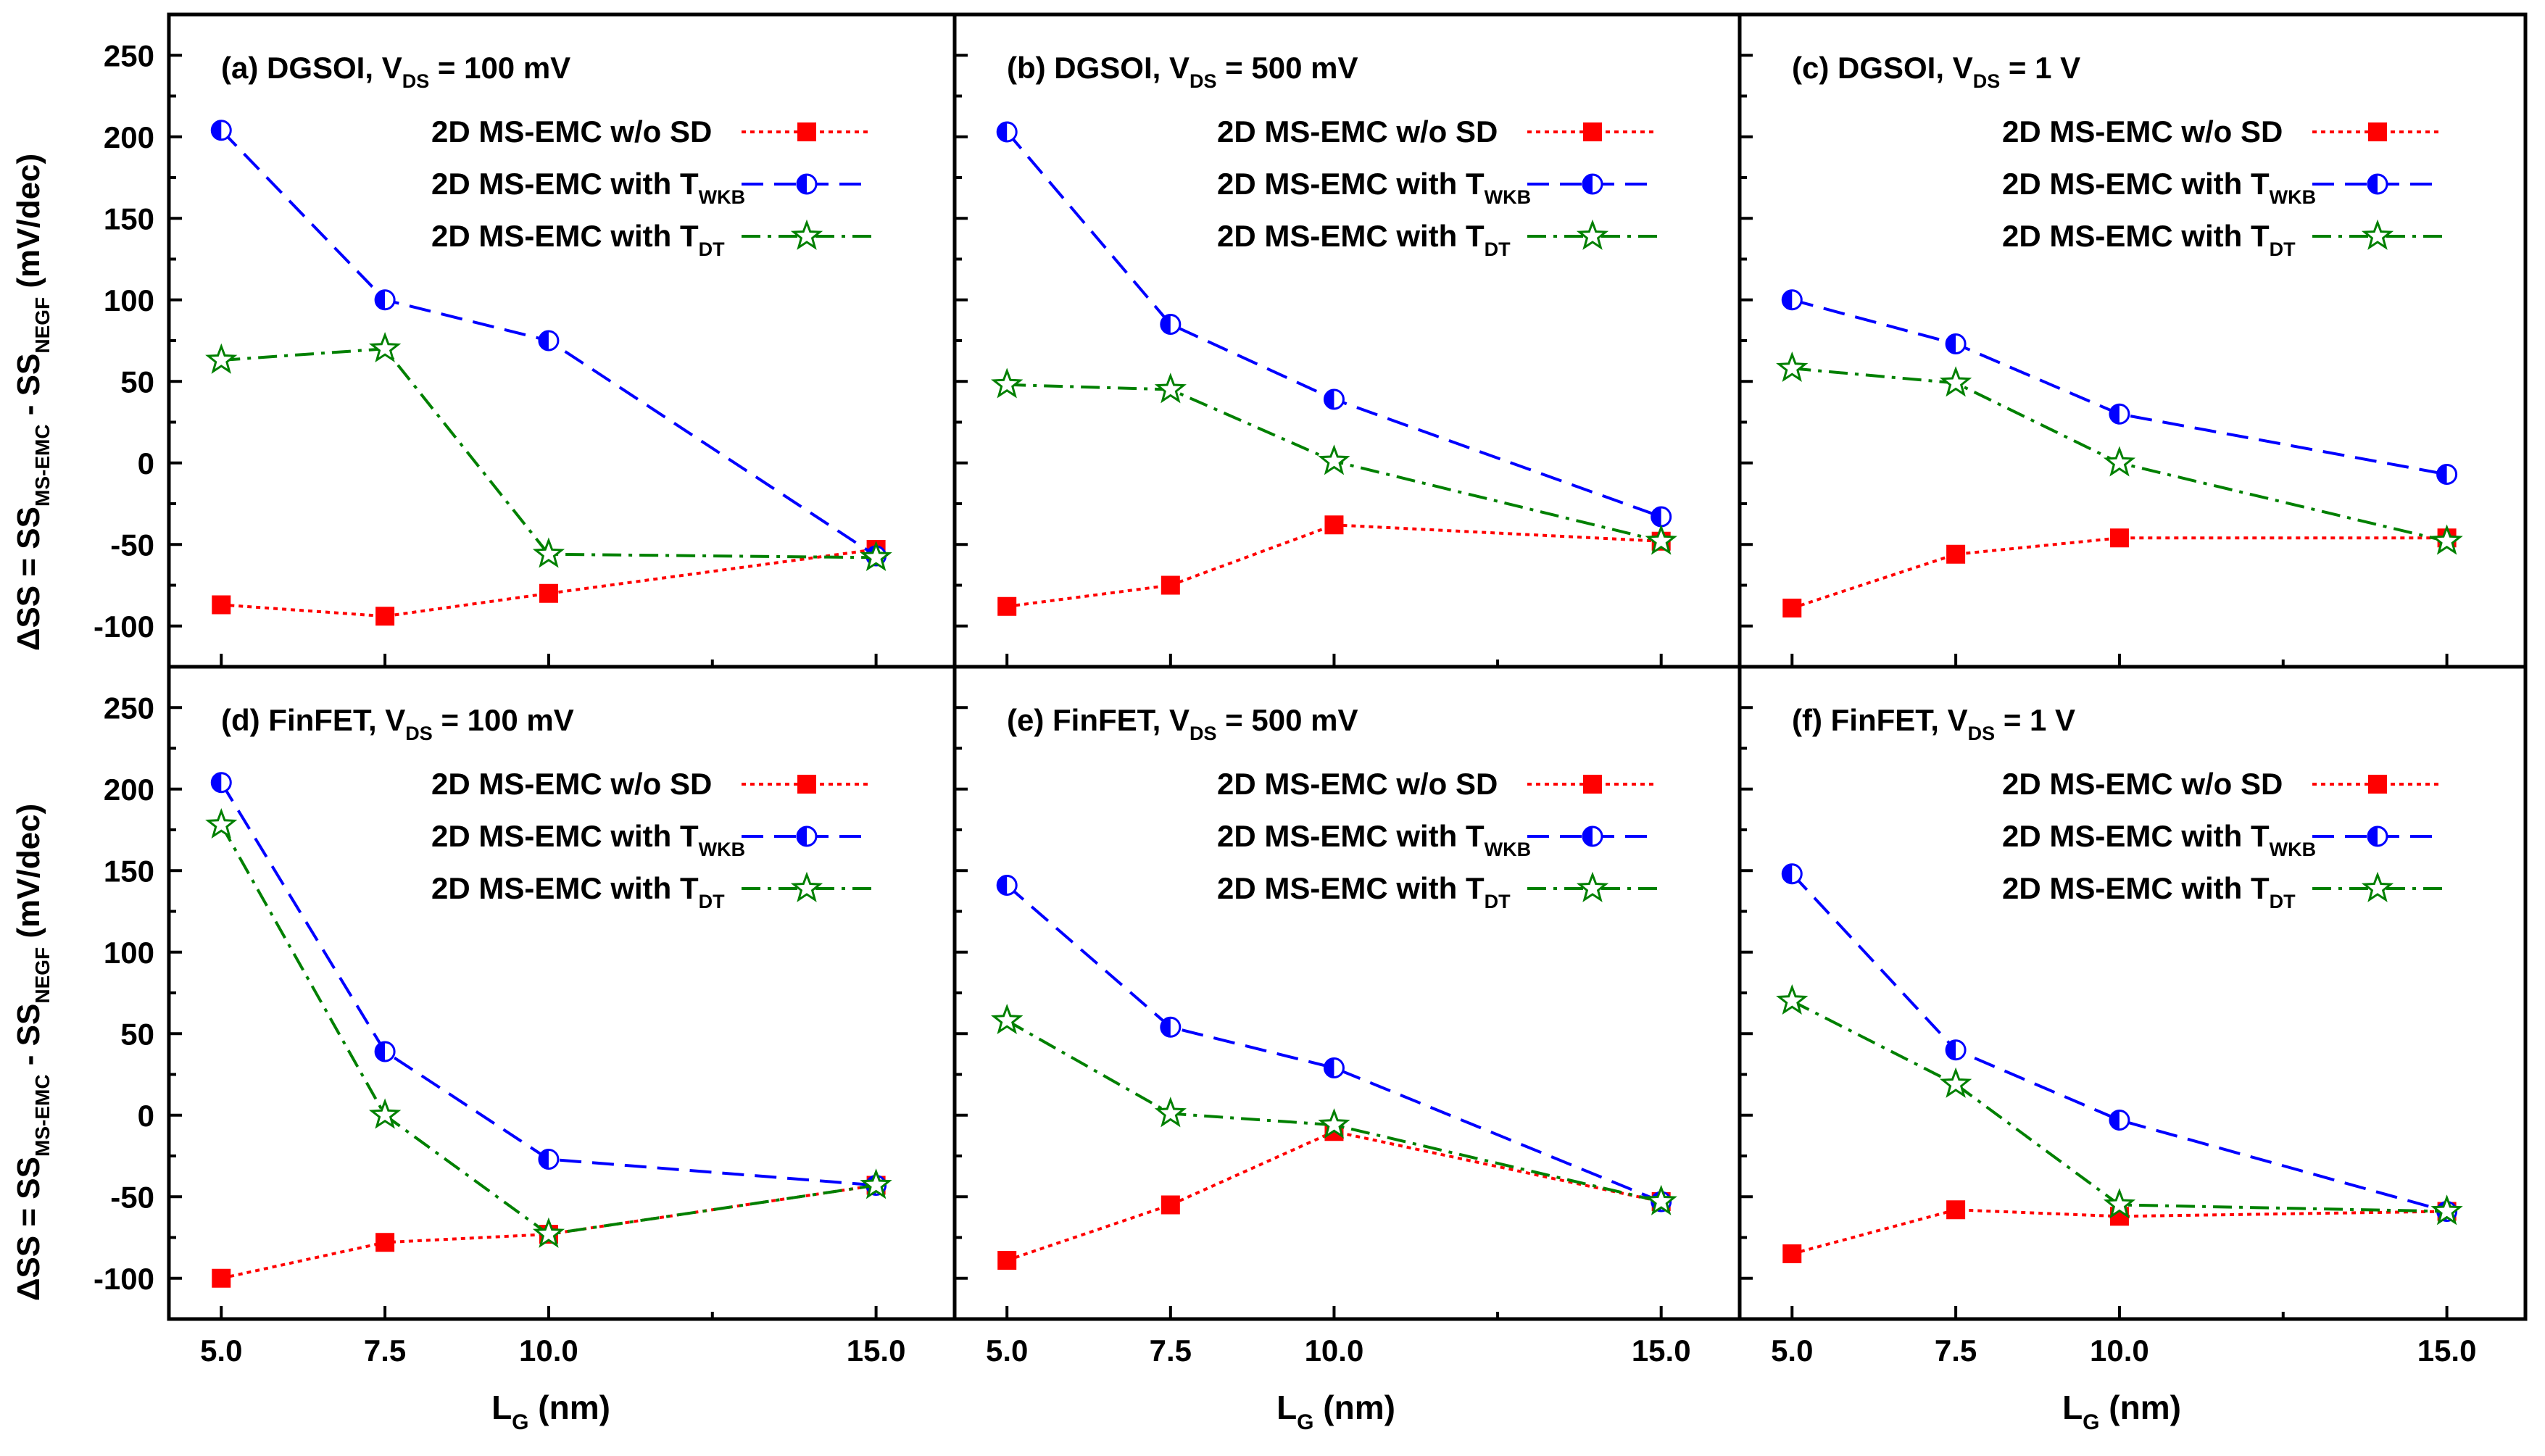  I want to click on panel-title: (f) FinFET, VDS = 1 V, so click(1933, 723).